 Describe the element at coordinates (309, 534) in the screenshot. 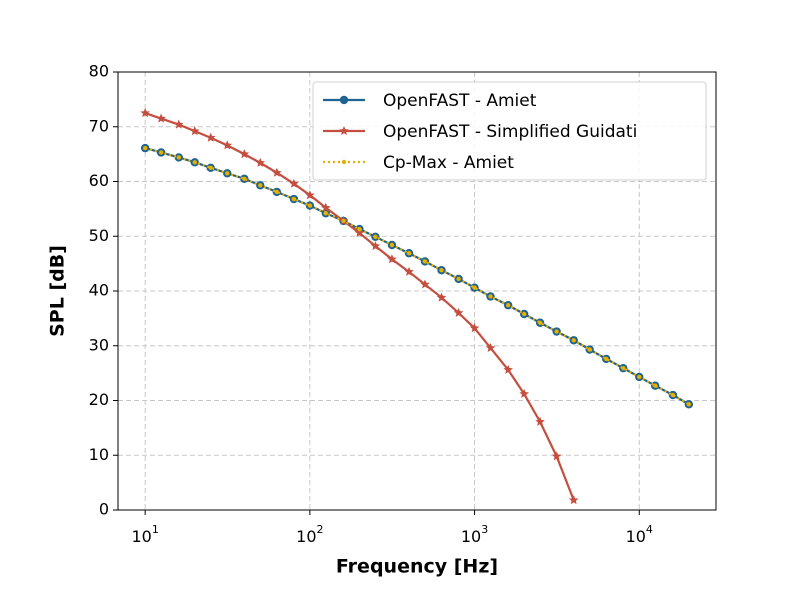

I see `x-tick-label: 10²` at that location.